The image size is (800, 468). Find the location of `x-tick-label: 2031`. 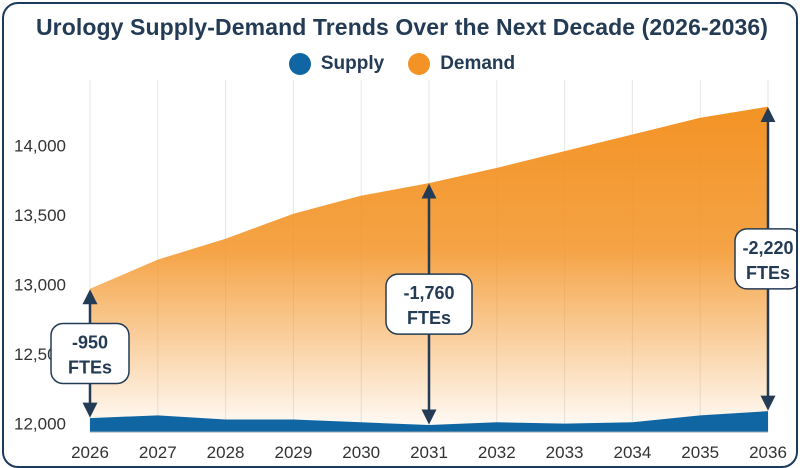

x-tick-label: 2031 is located at coordinates (429, 452).